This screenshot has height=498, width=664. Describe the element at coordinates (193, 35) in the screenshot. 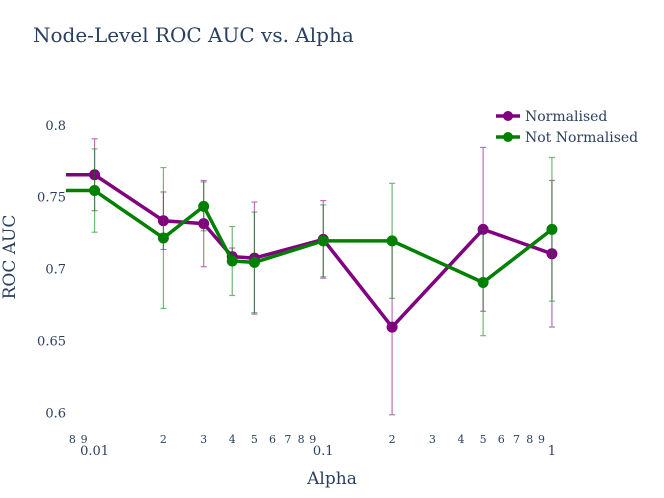

I see `chart-title: Node-Level ROC AUC vs. Alpha` at that location.